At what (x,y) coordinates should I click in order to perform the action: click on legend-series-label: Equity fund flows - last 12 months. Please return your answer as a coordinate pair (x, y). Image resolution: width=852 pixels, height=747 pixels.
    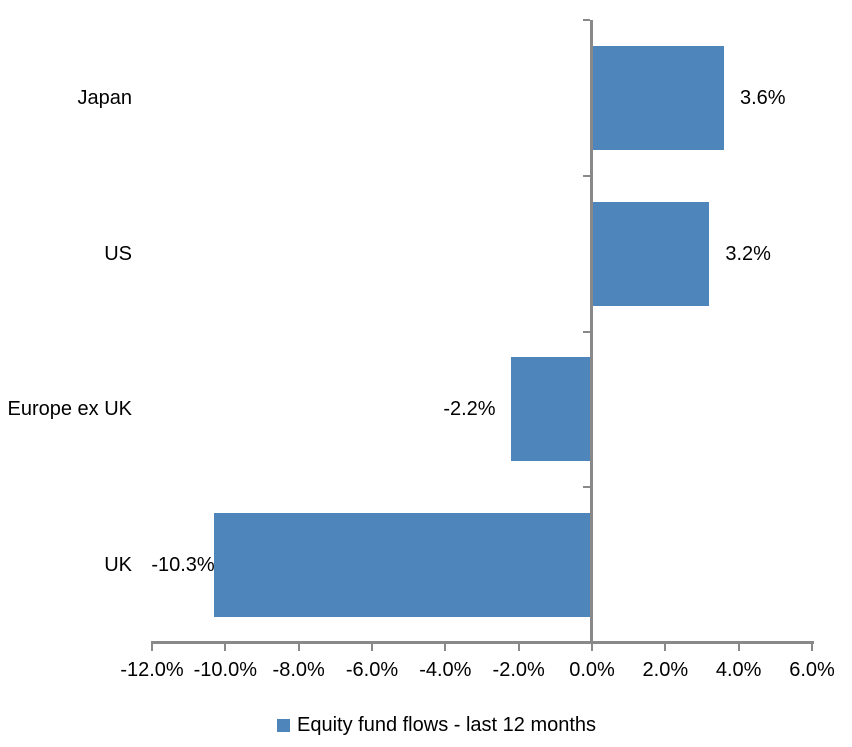
    Looking at the image, I should click on (447, 725).